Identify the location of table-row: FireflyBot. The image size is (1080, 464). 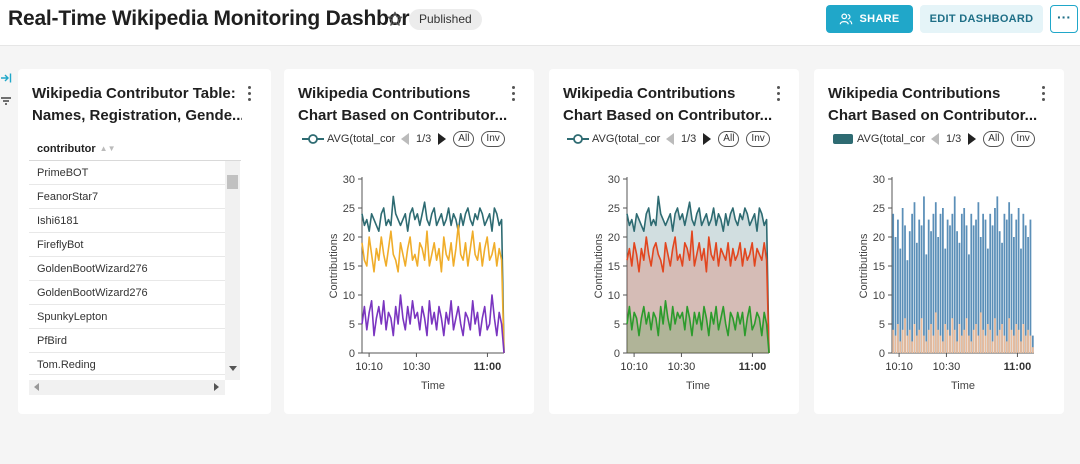
(127, 245).